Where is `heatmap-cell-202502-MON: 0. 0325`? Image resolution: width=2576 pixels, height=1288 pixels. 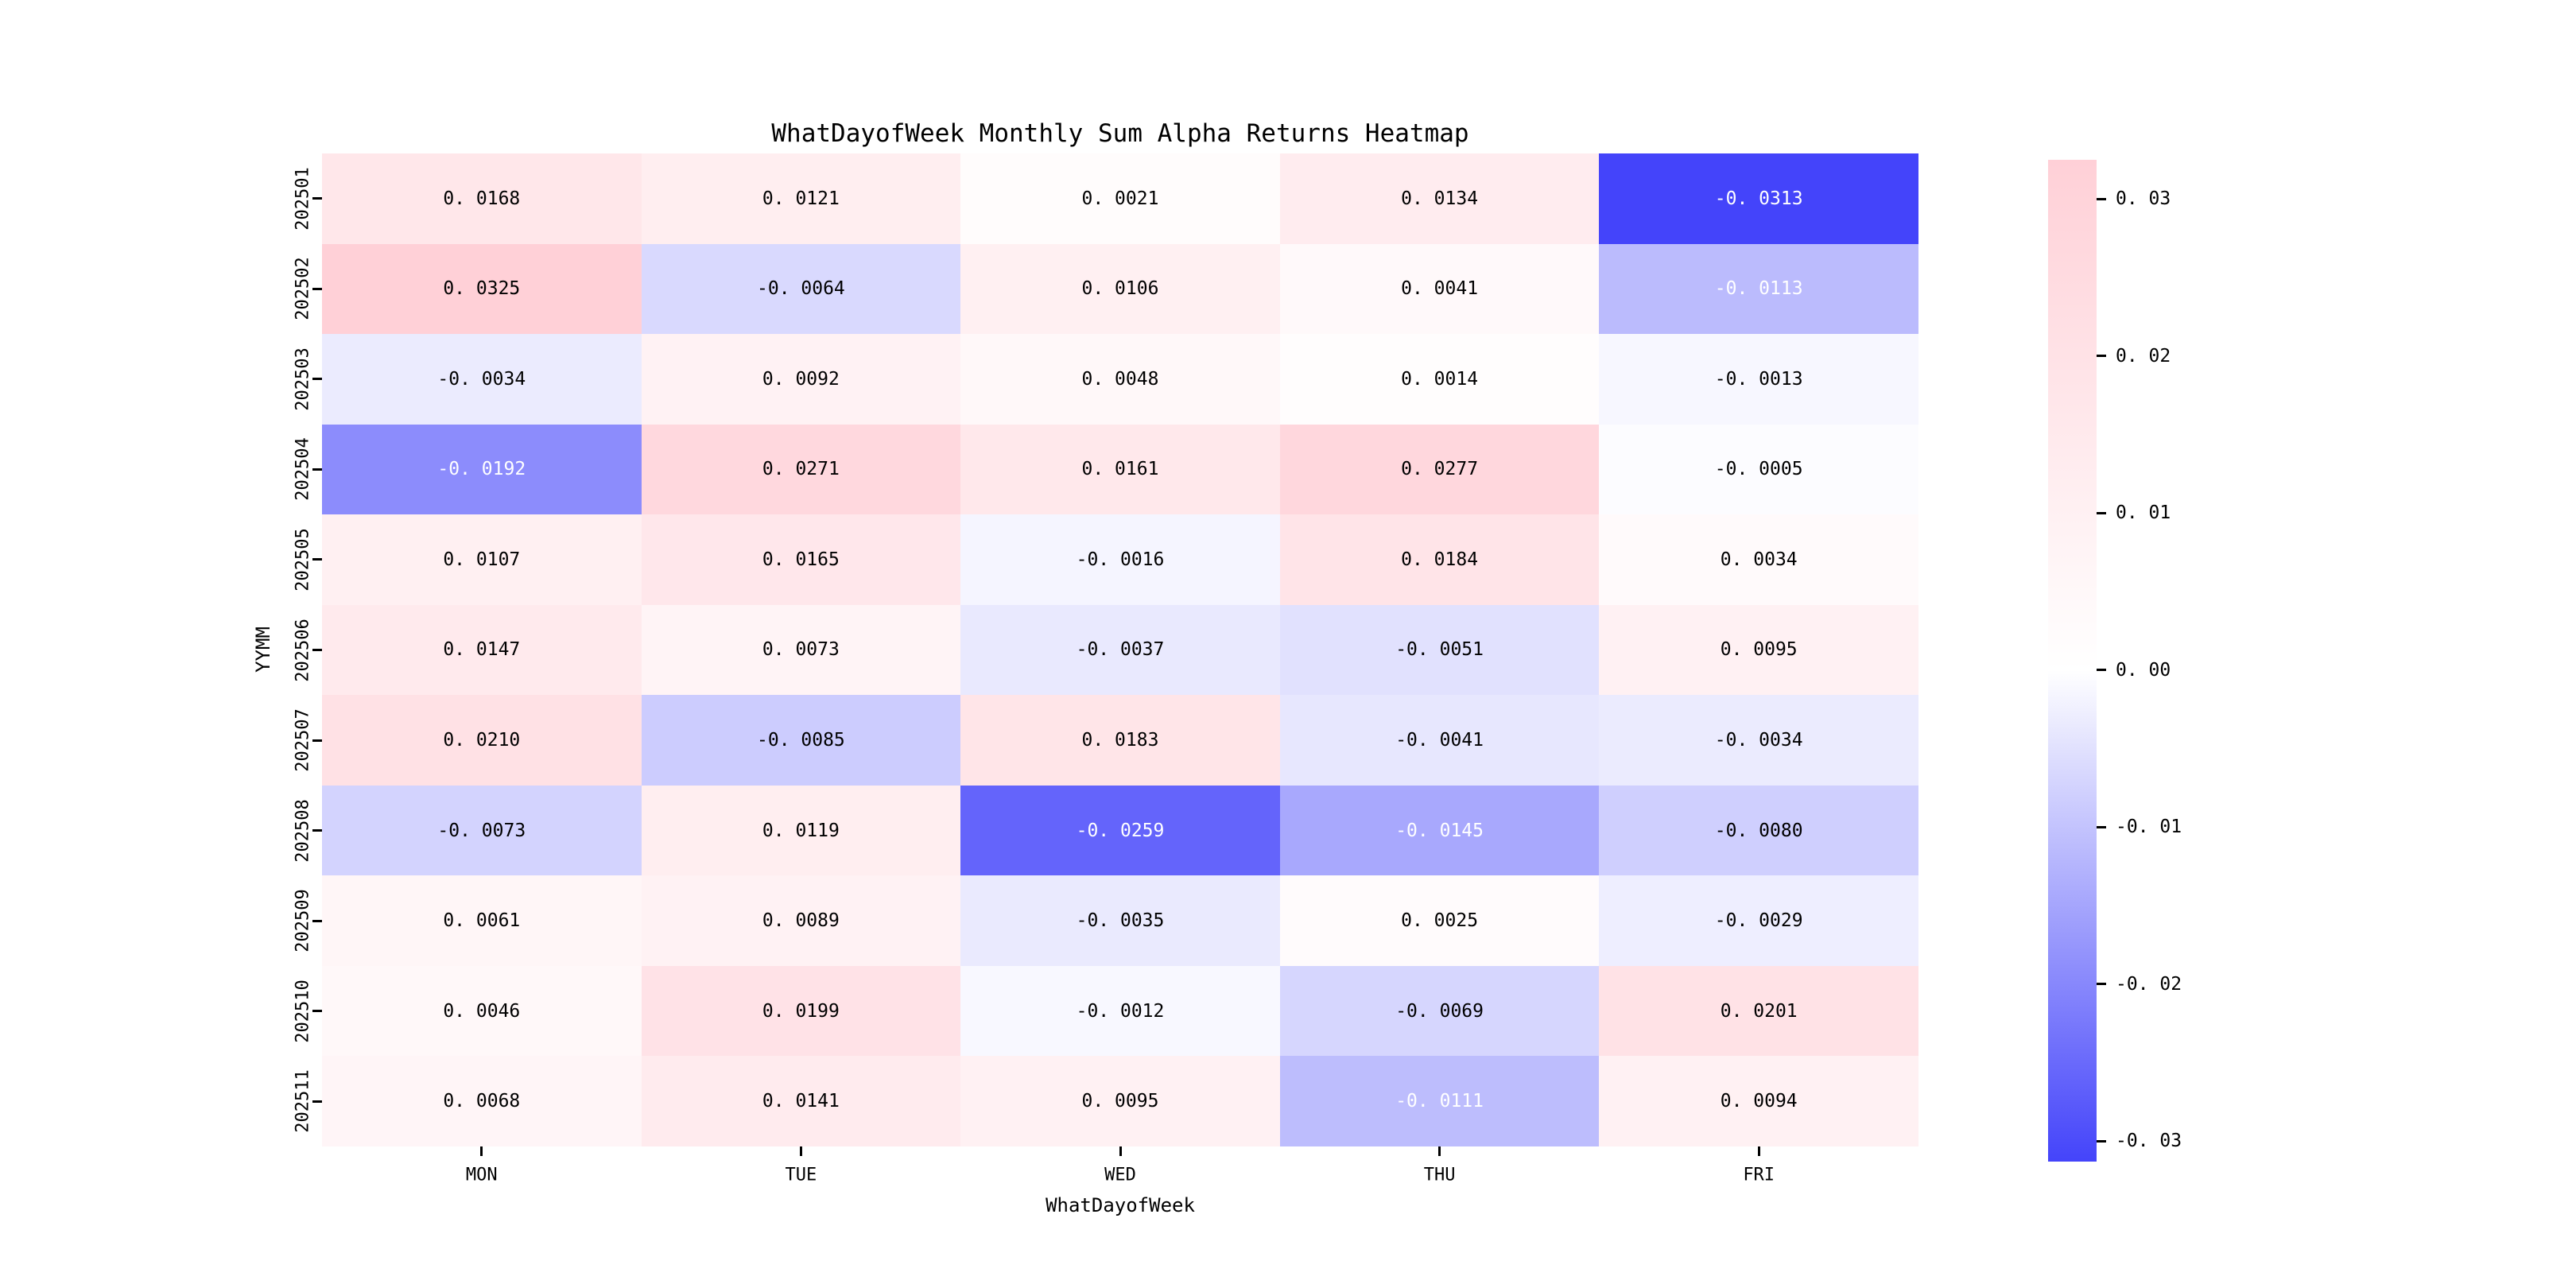 heatmap-cell-202502-MON: 0. 0325 is located at coordinates (482, 289).